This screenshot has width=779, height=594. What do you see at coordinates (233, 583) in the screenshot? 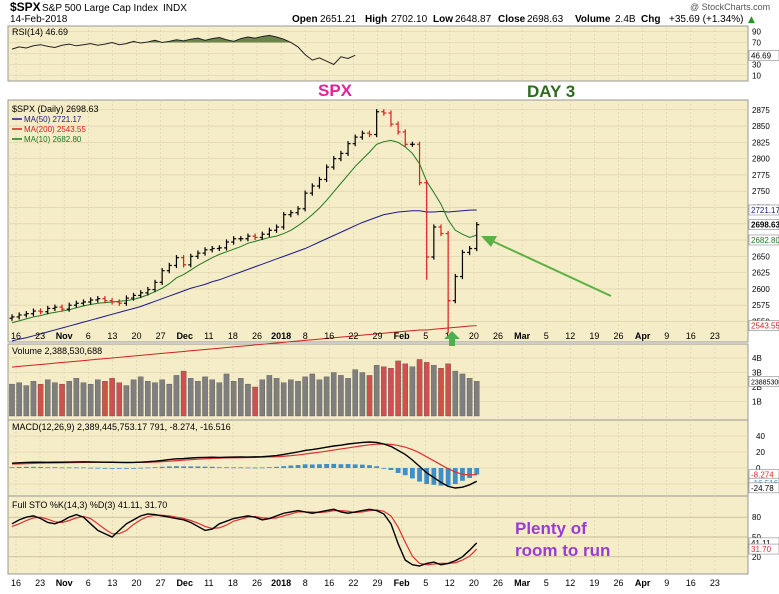
I see `x-tick-label: 18` at bounding box center [233, 583].